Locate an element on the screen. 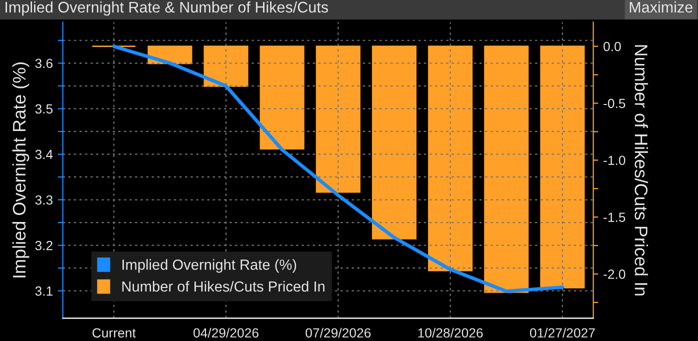 The width and height of the screenshot is (698, 341). y-tick-label: 3.1 is located at coordinates (43, 291).